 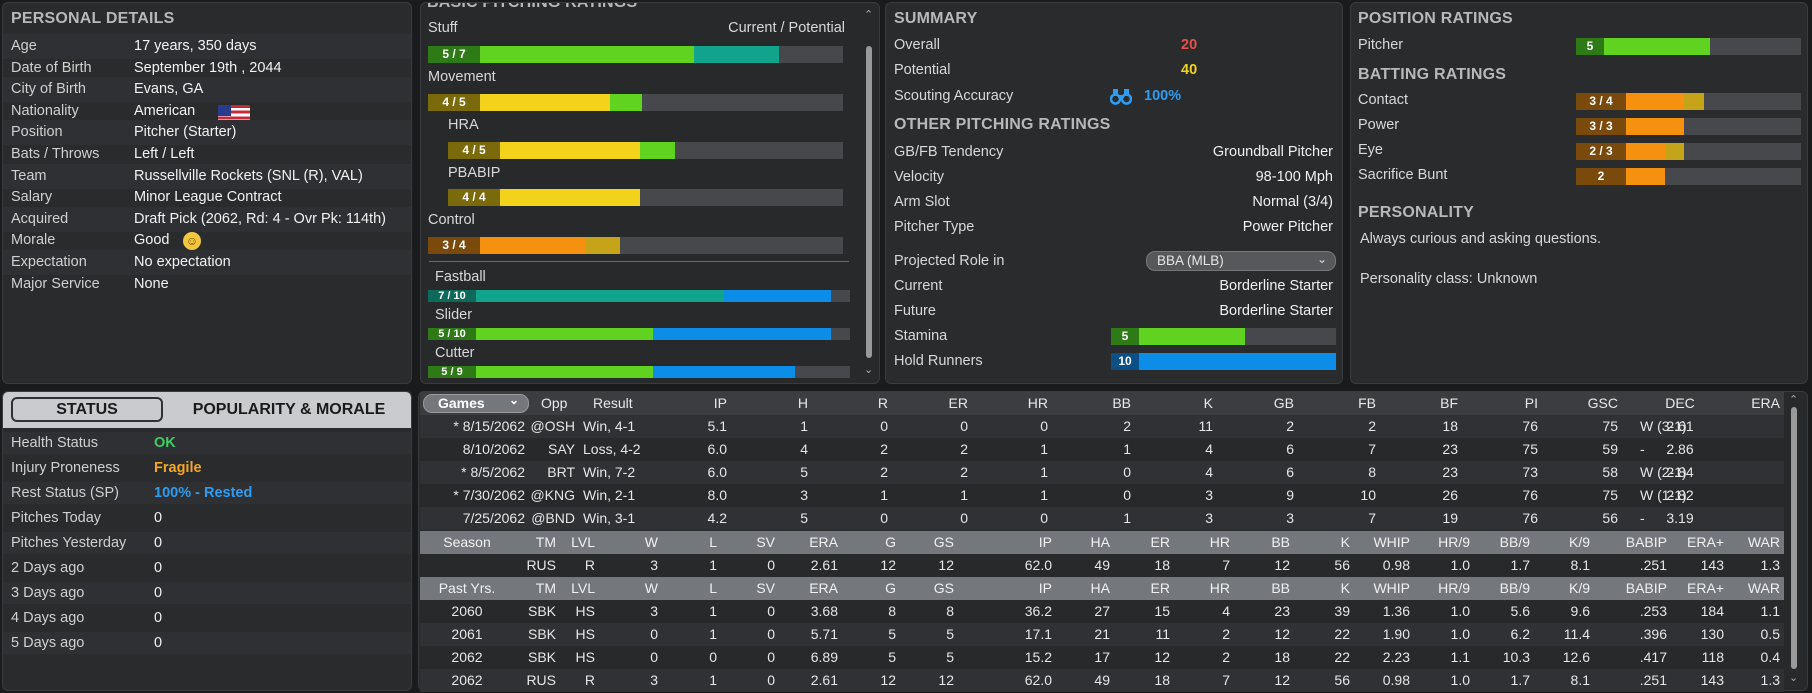 What do you see at coordinates (1530, 472) in the screenshot?
I see `game-stat: 73` at bounding box center [1530, 472].